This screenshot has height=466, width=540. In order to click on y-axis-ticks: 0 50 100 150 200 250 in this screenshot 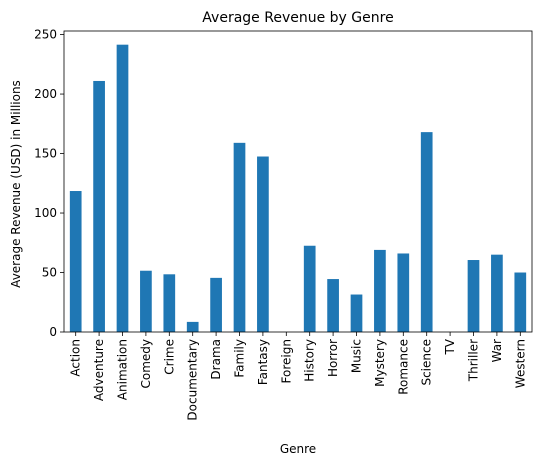, I will do `click(49, 183)`.